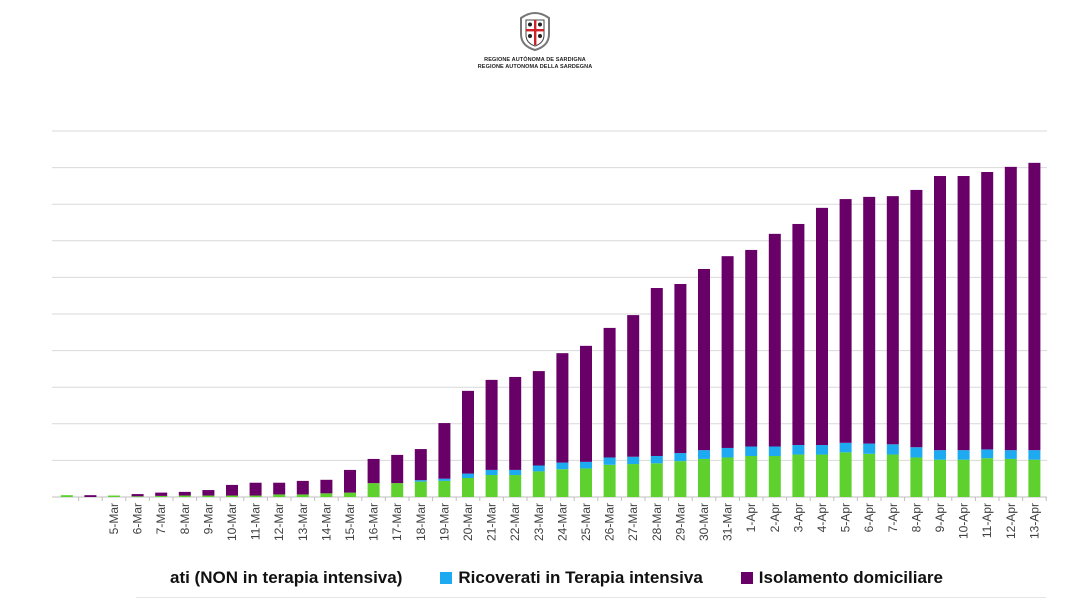  What do you see at coordinates (421, 522) in the screenshot?
I see `x-tick-label: 18-Mar` at bounding box center [421, 522].